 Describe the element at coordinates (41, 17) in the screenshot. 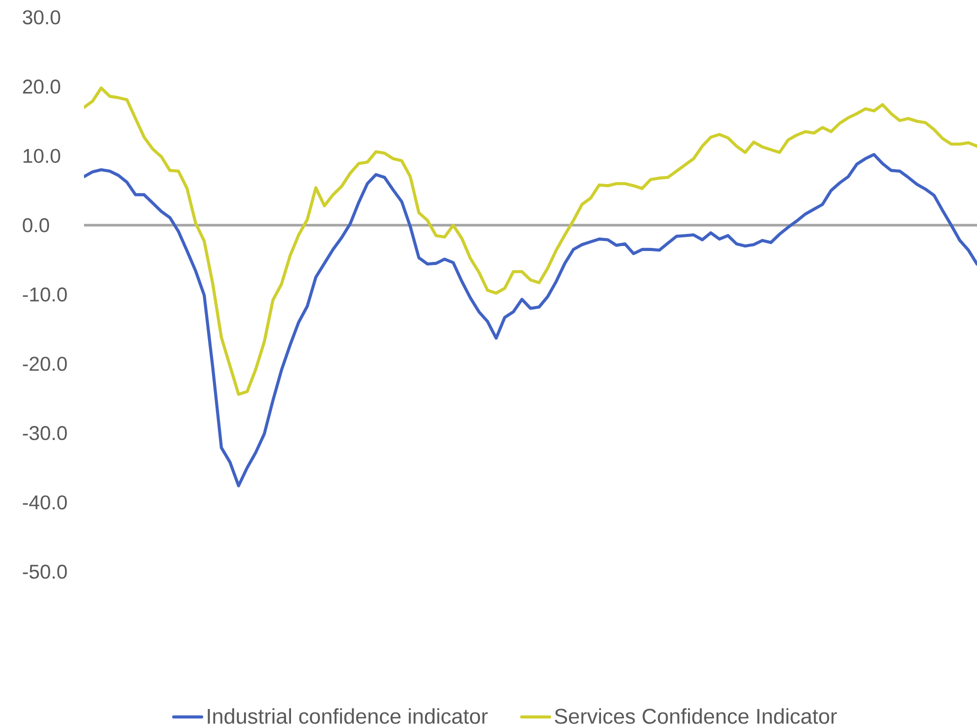

I see `y-tick-label: 30.0` at that location.